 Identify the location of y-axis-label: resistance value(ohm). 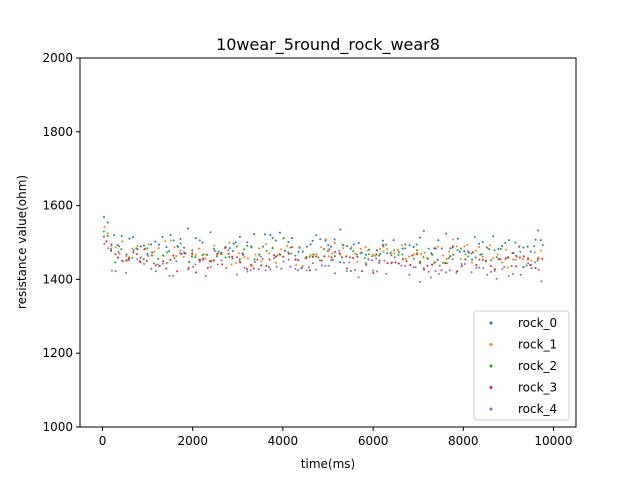
(22, 242).